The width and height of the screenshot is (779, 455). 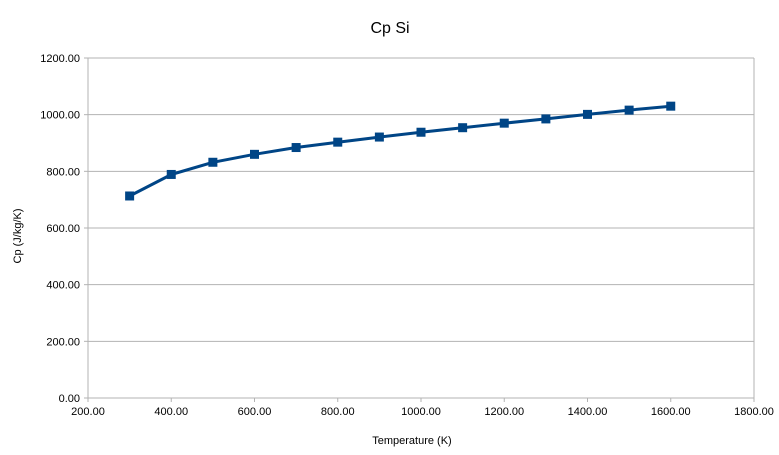 What do you see at coordinates (60, 116) in the screenshot?
I see `y-tick-label: 1000.00` at bounding box center [60, 116].